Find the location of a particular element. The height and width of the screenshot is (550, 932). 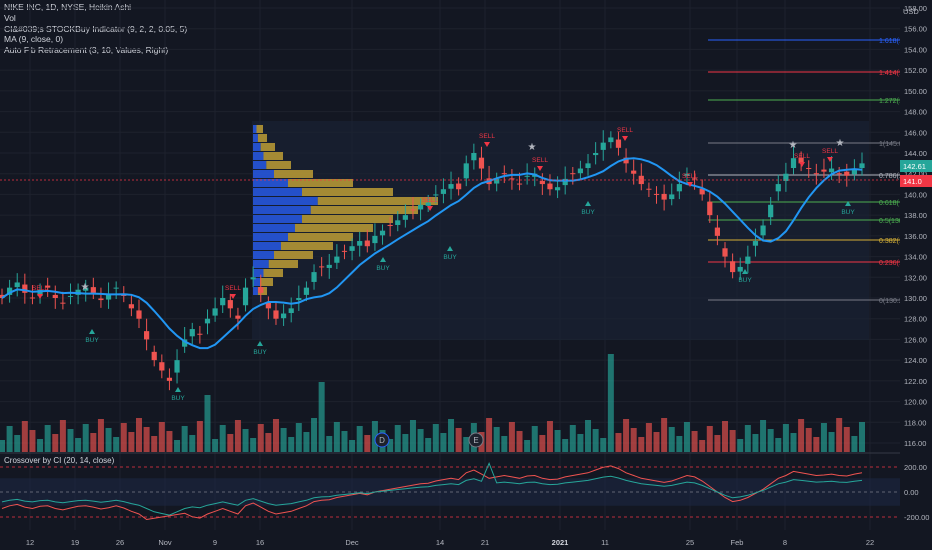

currency-label: USD is located at coordinates (911, 11).